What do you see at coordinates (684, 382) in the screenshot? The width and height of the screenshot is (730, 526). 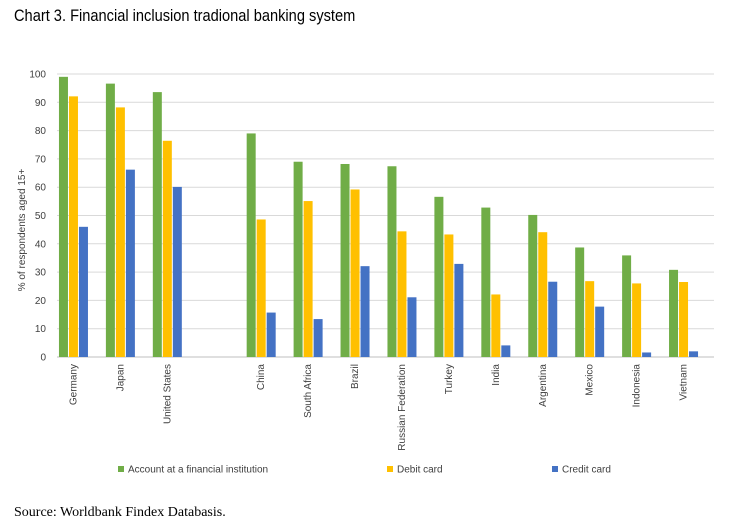 I see `x-tick-label: Vietnam` at bounding box center [684, 382].